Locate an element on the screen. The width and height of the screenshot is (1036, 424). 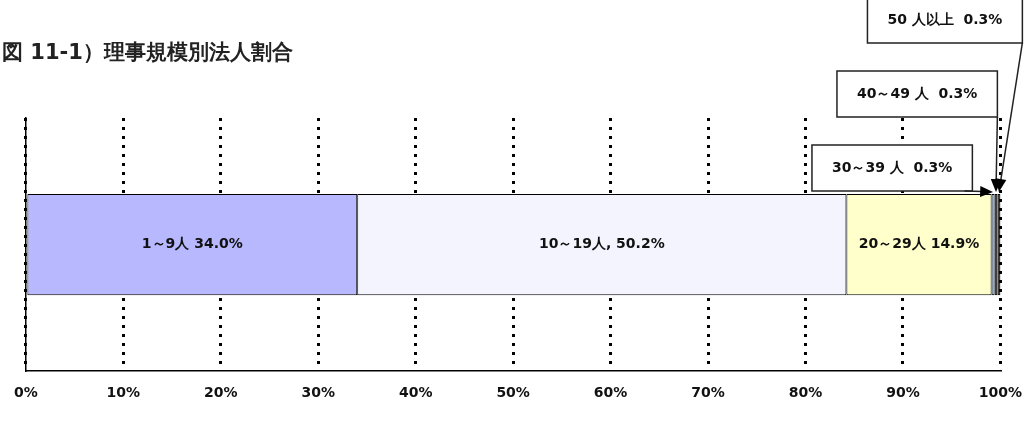
annotation: 30～39 人 0.3% is located at coordinates (892, 166).